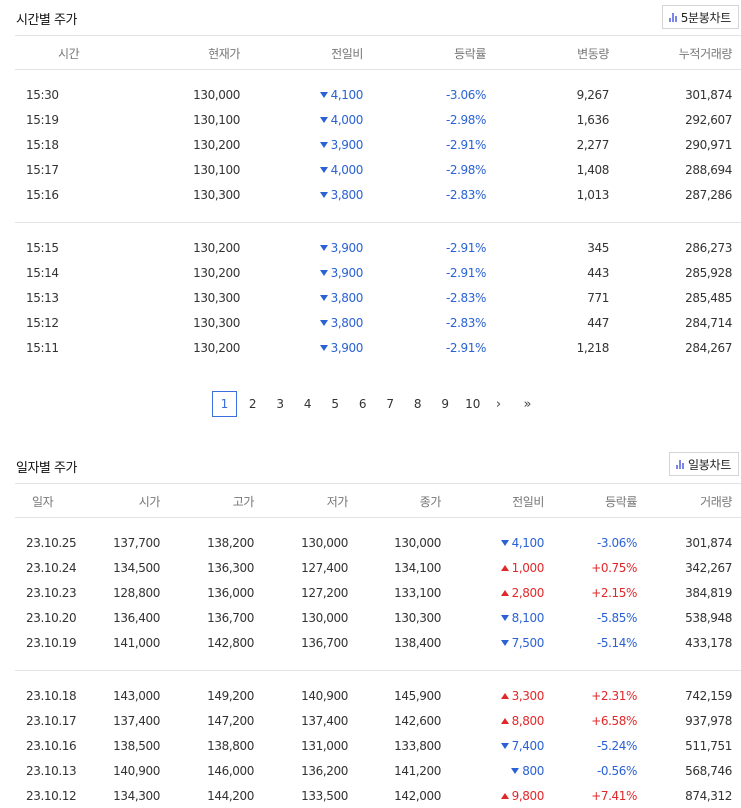  Describe the element at coordinates (230, 618) in the screenshot. I see `high-cell: 136,700` at that location.